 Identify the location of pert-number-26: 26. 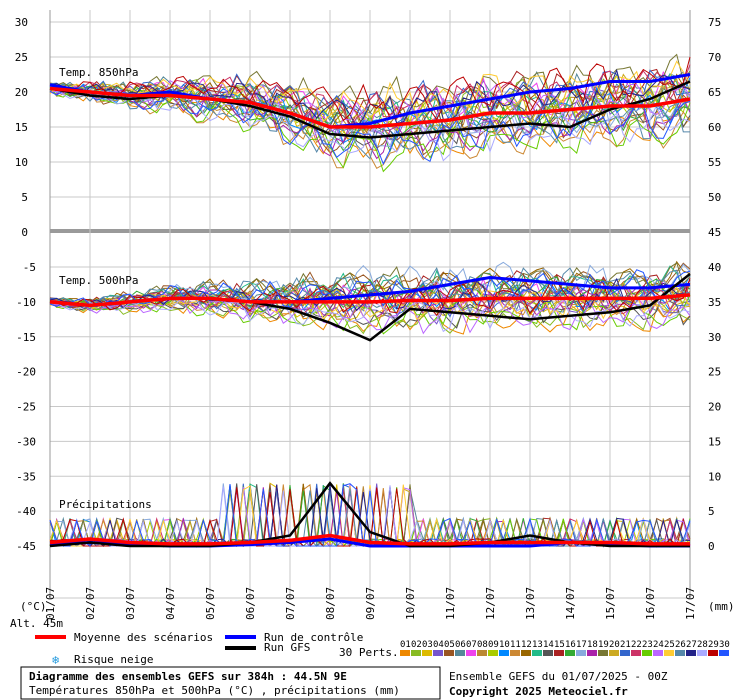
(680, 645).